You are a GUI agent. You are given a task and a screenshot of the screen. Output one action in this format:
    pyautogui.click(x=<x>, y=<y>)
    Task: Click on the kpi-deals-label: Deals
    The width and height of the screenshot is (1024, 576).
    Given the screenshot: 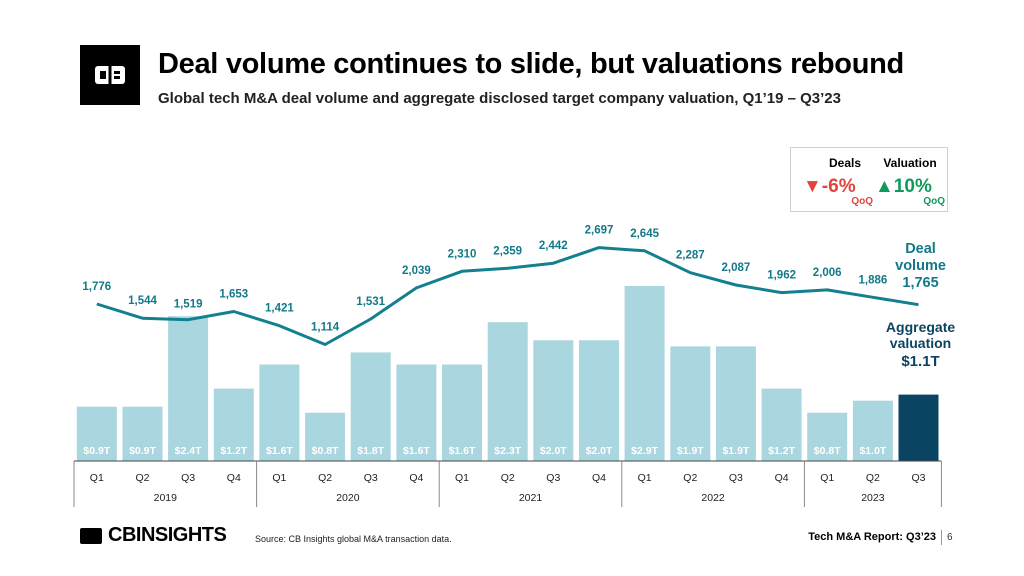 What is the action you would take?
    pyautogui.click(x=845, y=163)
    